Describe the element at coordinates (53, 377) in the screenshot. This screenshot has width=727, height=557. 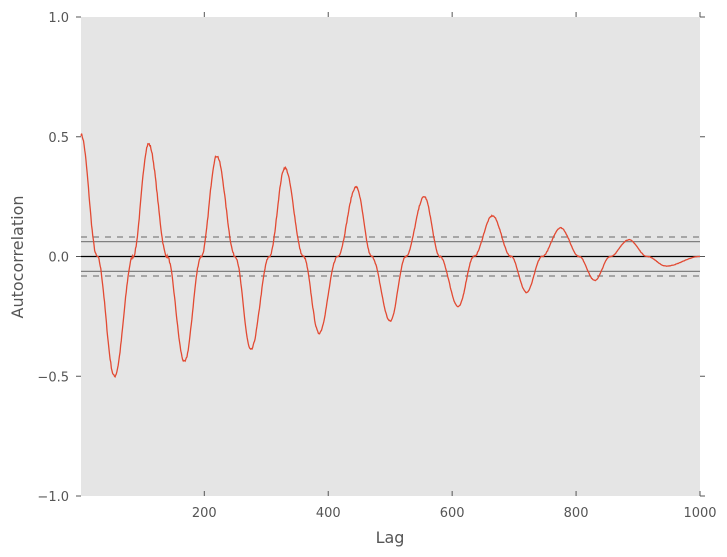
I see `y-tick-label: −0.5` at that location.